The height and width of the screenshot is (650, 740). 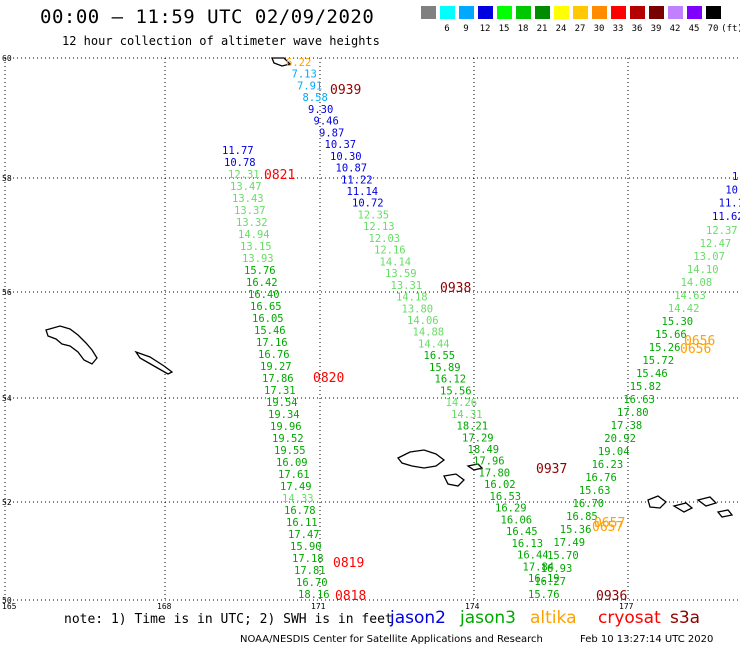 I want to click on wave-height-value: 10.30, so click(x=346, y=157).